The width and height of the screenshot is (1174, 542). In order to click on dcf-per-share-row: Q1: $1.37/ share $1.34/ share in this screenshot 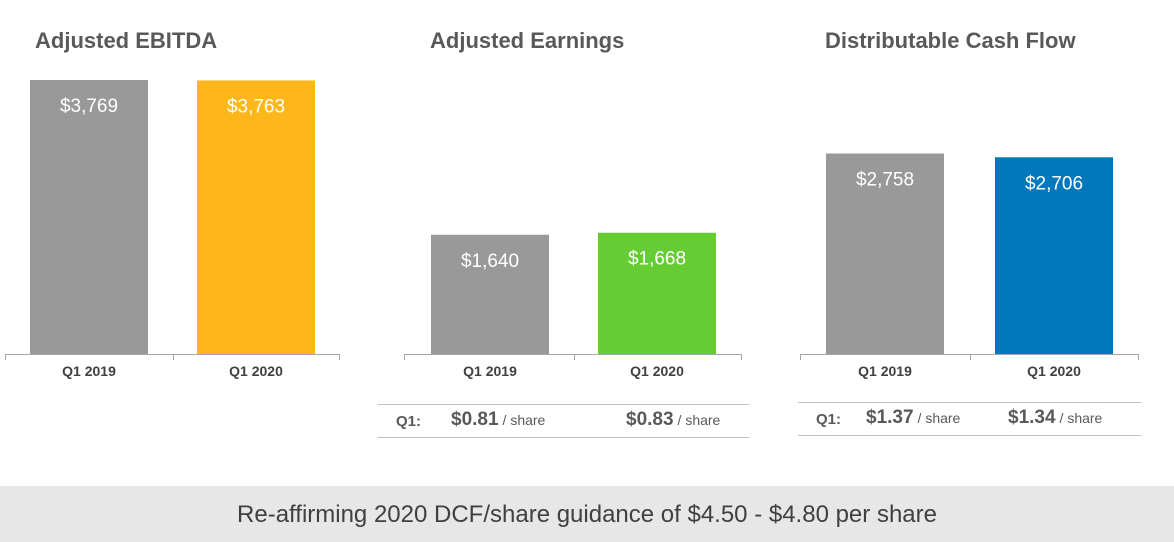, I will do `click(969, 419)`.